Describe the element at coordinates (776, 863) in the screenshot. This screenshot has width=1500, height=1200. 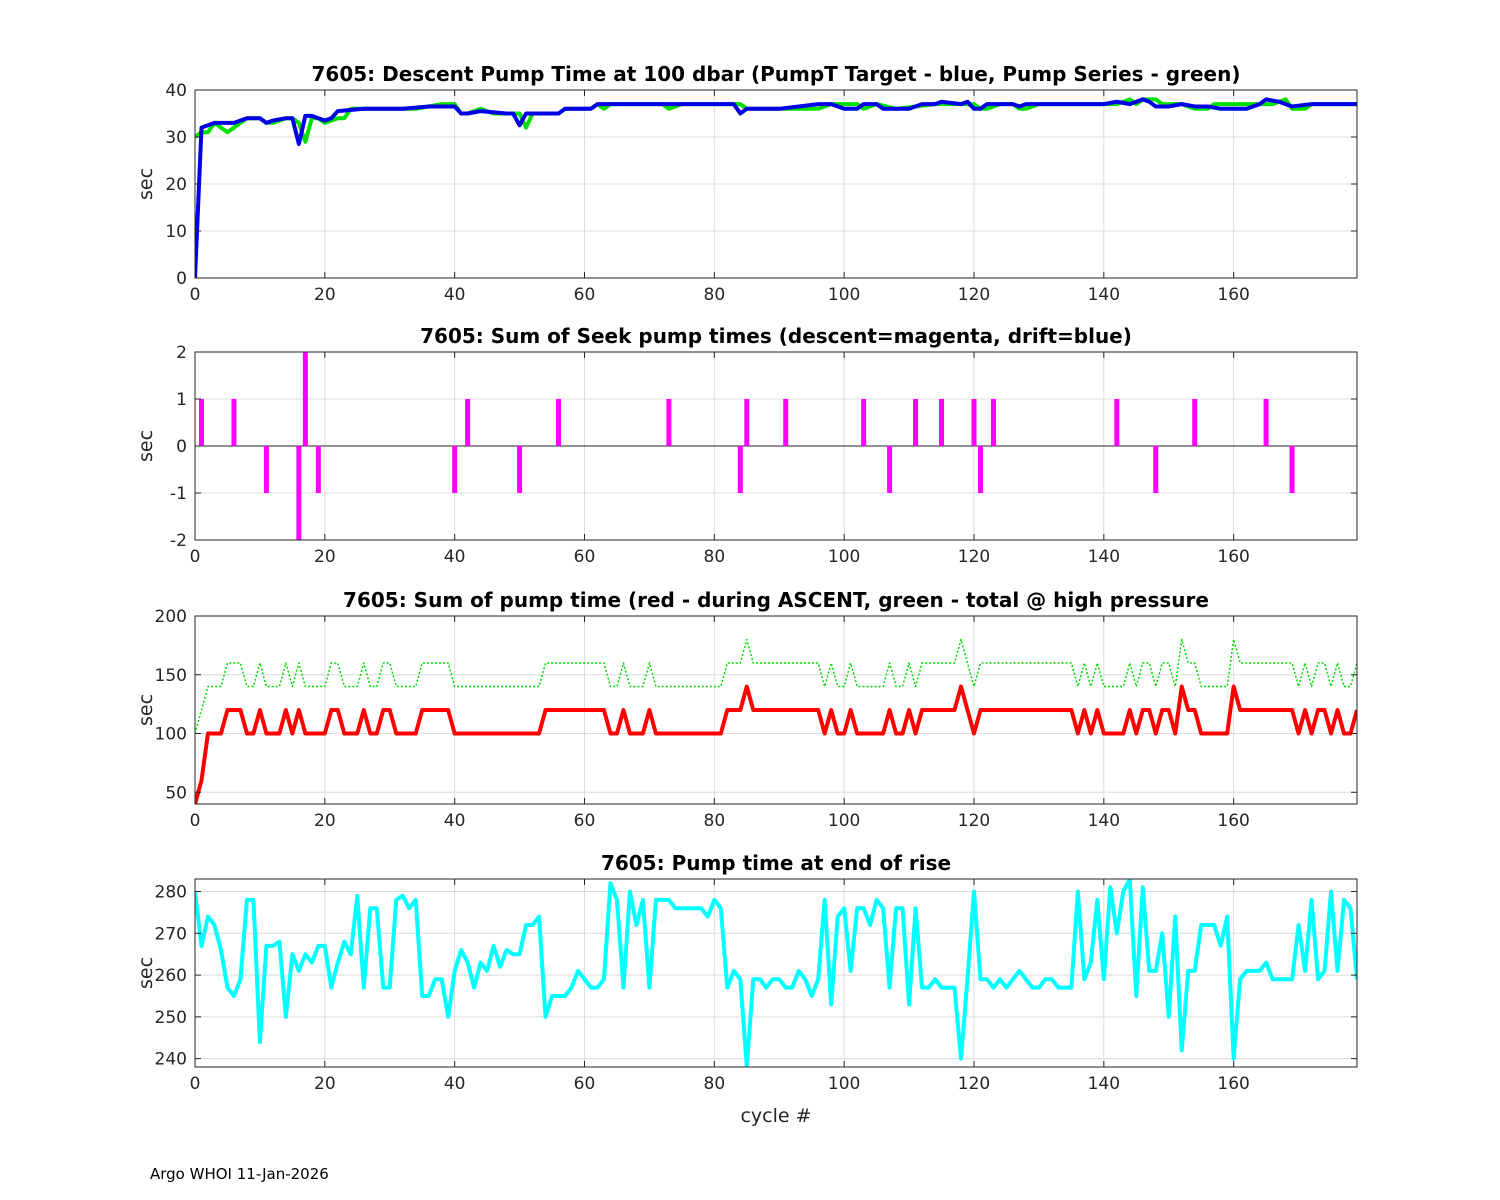
I see `chart-title: 7605: Pump time at end of rise` at that location.